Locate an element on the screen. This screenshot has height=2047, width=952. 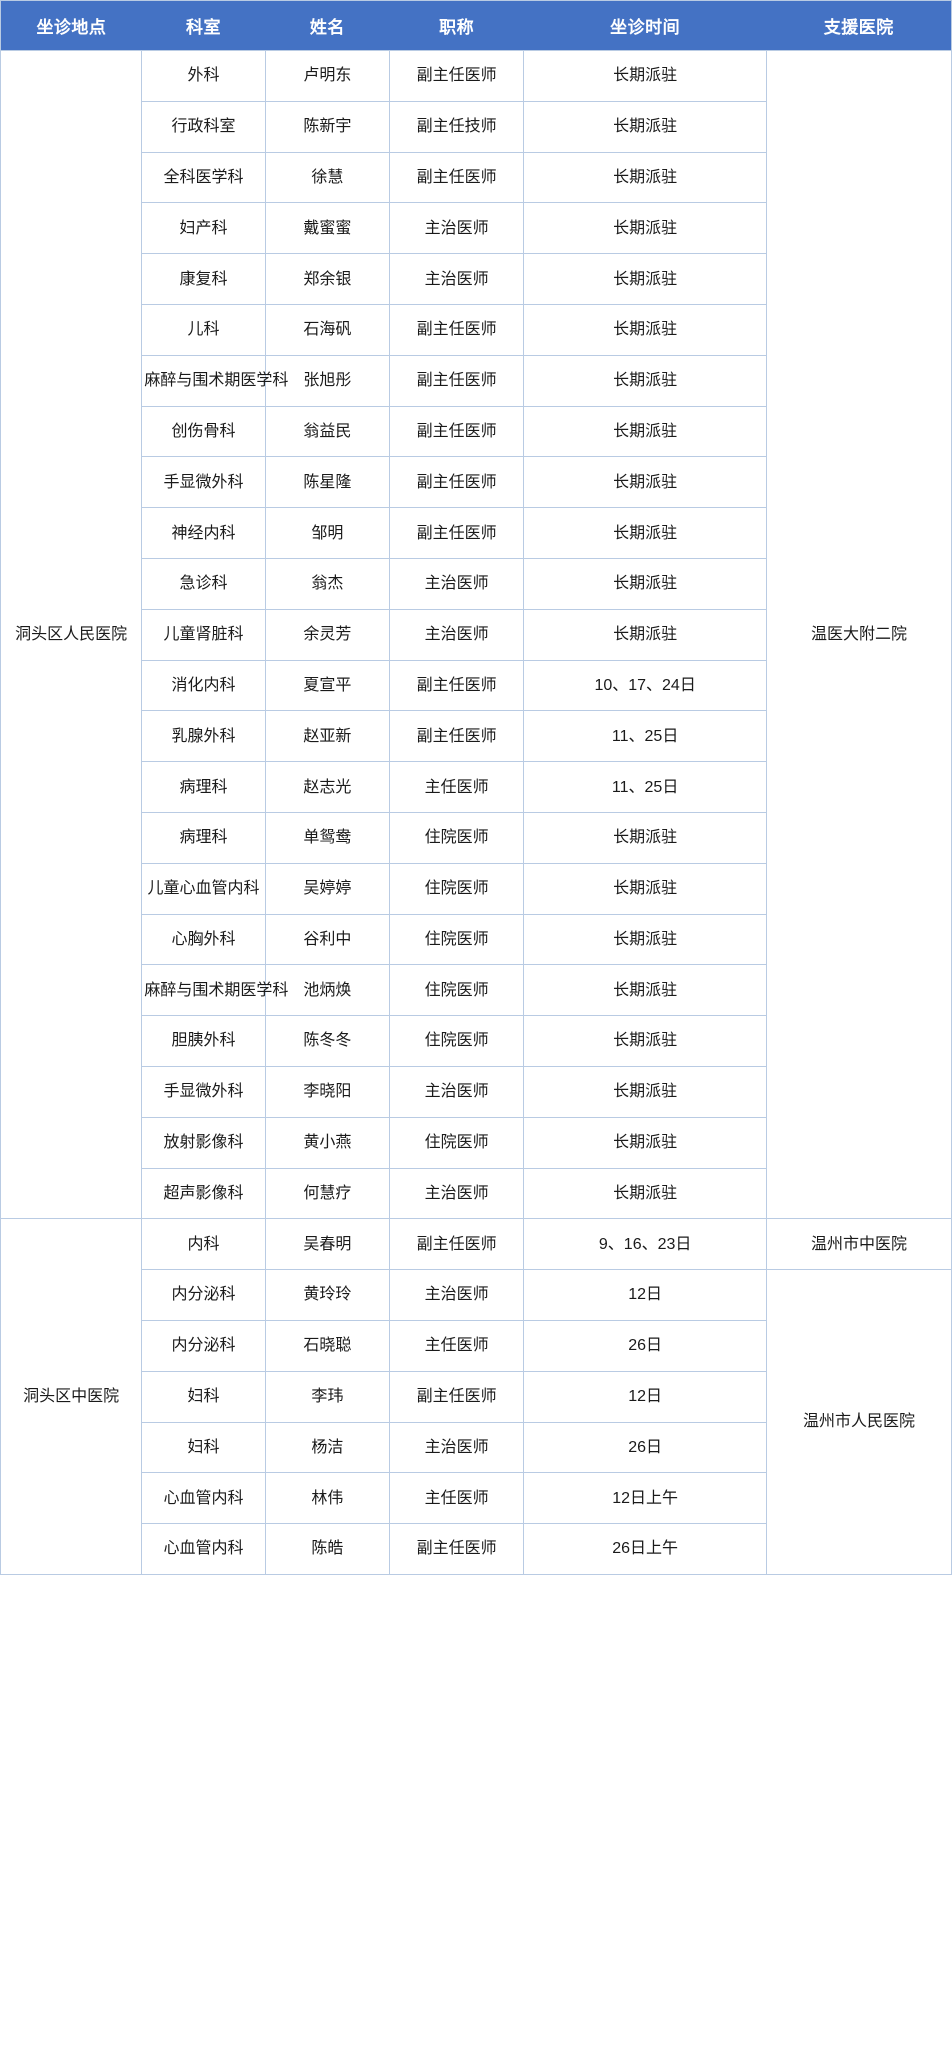
cell-time: 26日 is located at coordinates (645, 1345).